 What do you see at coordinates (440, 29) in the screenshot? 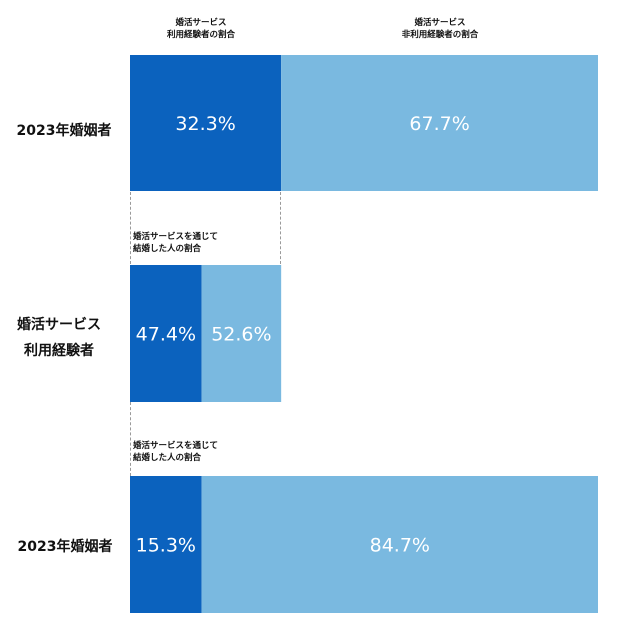
I see `header-non-user-share: 婚活サービス 非利用経験者の割合` at bounding box center [440, 29].